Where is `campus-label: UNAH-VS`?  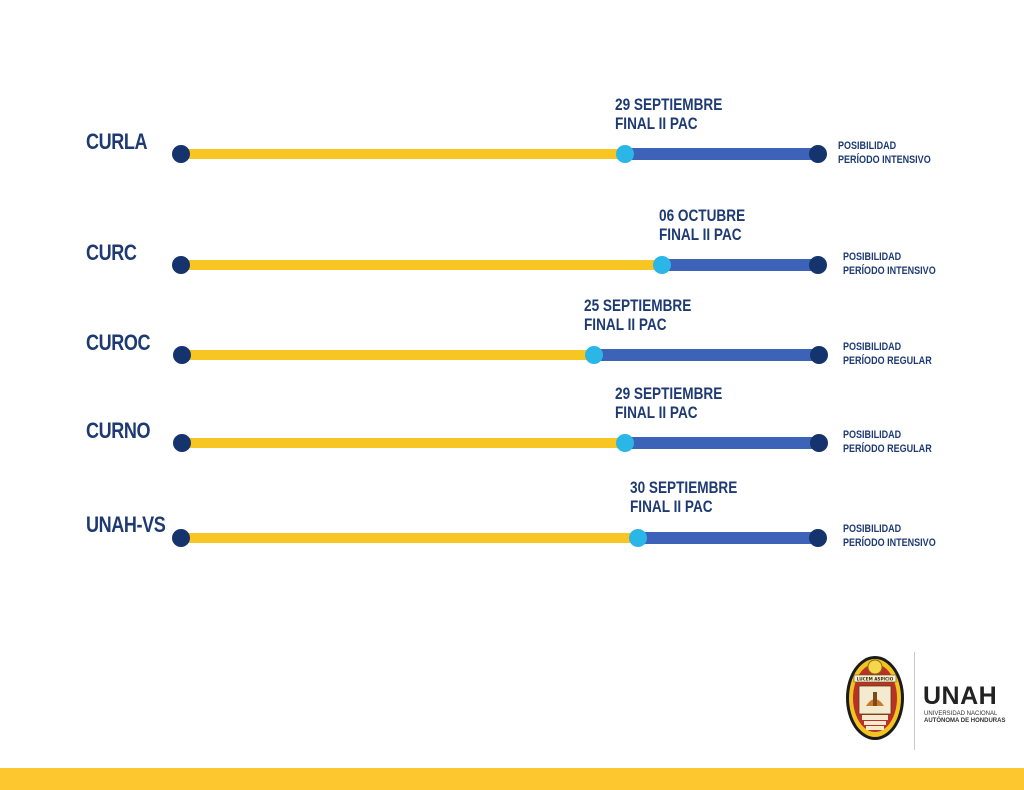 campus-label: UNAH-VS is located at coordinates (126, 524).